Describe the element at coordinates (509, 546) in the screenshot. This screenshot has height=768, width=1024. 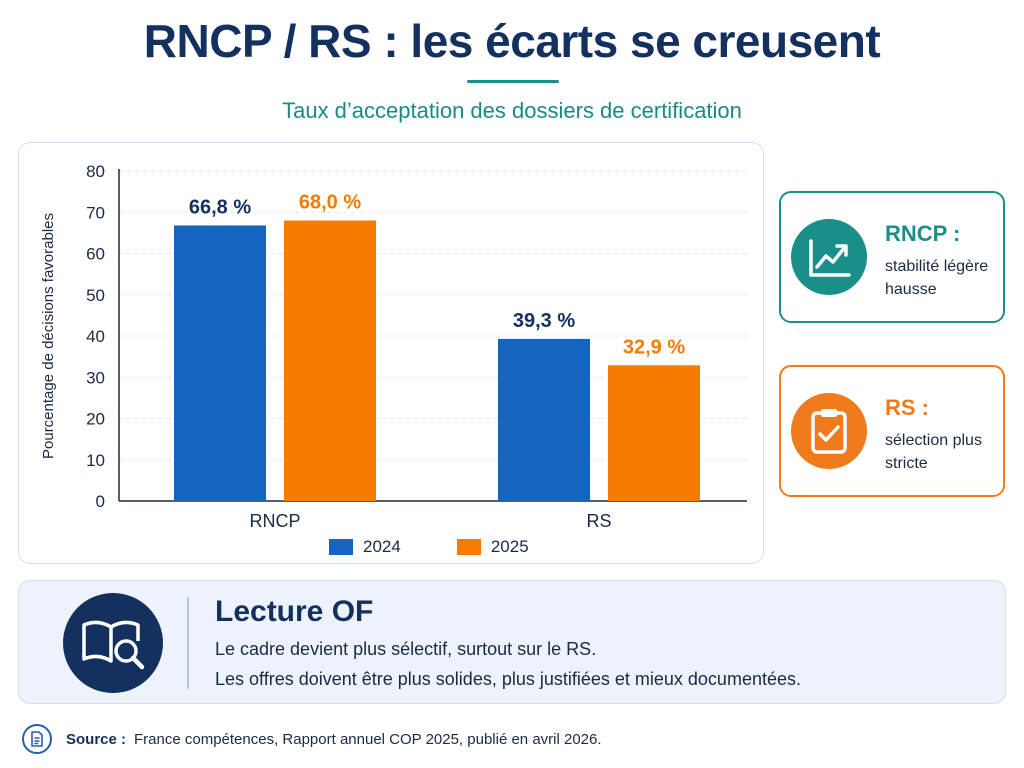
I see `legend-label-2025: 2025` at that location.